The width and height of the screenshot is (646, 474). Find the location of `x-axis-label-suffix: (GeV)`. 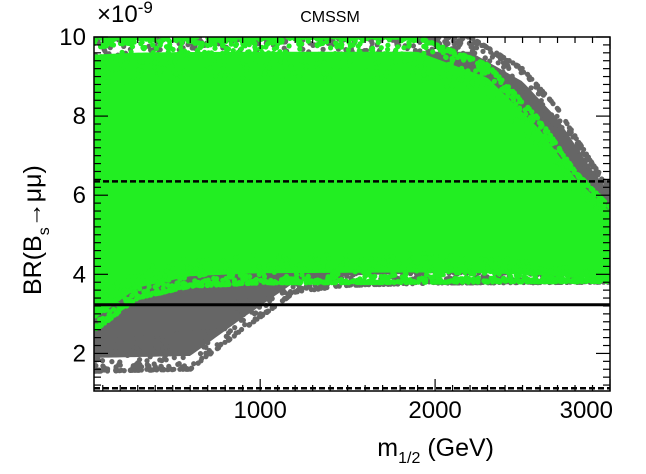

x-axis-label-suffix: (GeV) is located at coordinates (457, 448).